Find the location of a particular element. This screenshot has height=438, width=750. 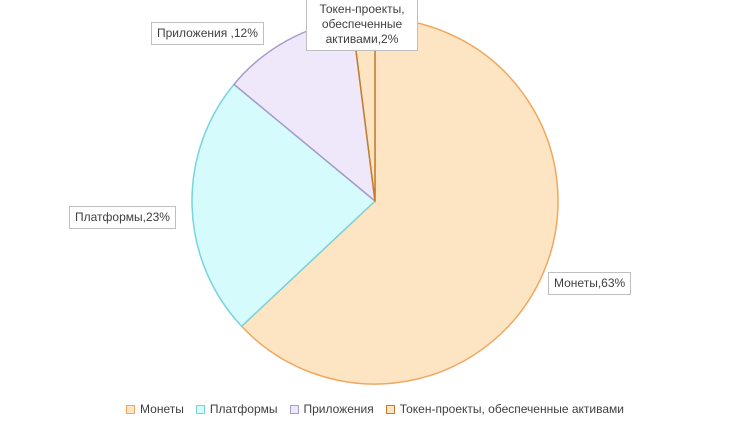

legend-item-coins: Монеты is located at coordinates (155, 409).